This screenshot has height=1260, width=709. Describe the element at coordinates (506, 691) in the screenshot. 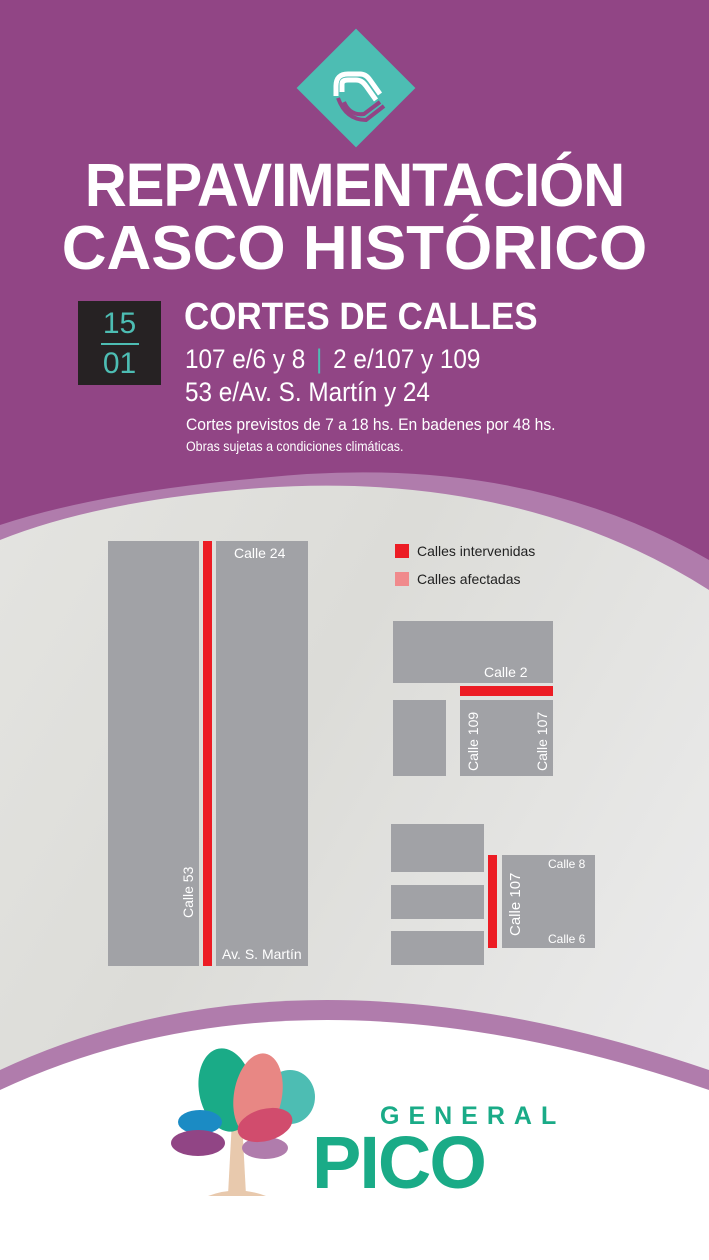

I see `map2-closed-street` at that location.